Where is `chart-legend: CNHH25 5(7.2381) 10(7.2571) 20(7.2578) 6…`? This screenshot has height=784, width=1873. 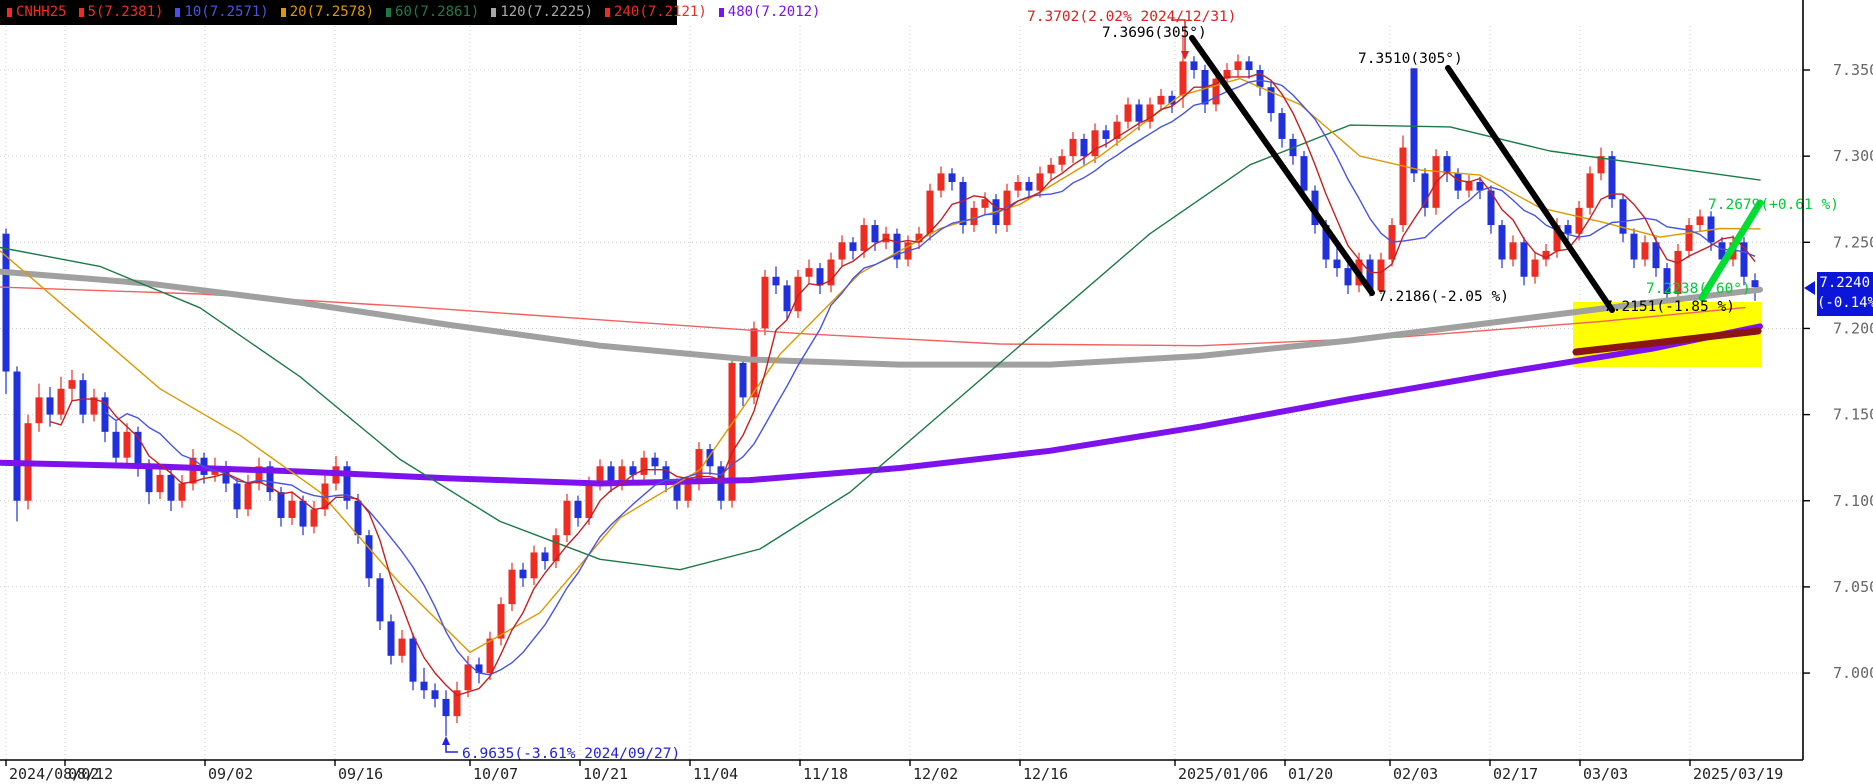 chart-legend: CNHH25 5(7.2381) 10(7.2571) 20(7.2578) 6… is located at coordinates (410, 12).